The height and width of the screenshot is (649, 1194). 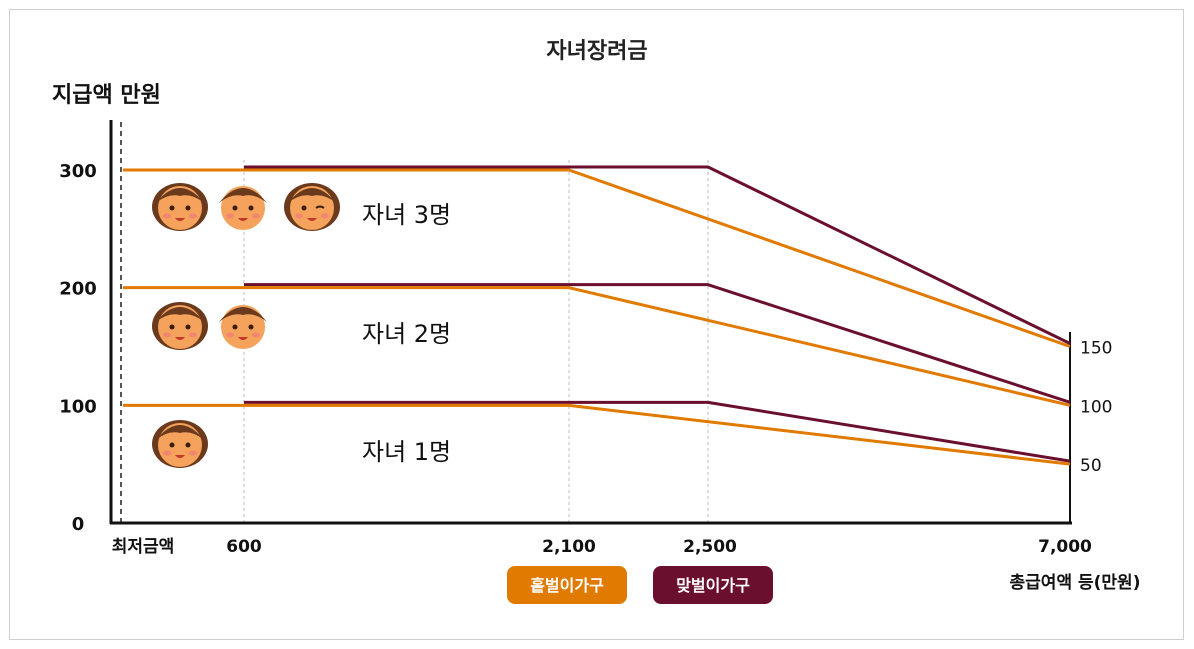 I want to click on legend: 홑벌이가구 맞벌이가구, so click(x=640, y=585).